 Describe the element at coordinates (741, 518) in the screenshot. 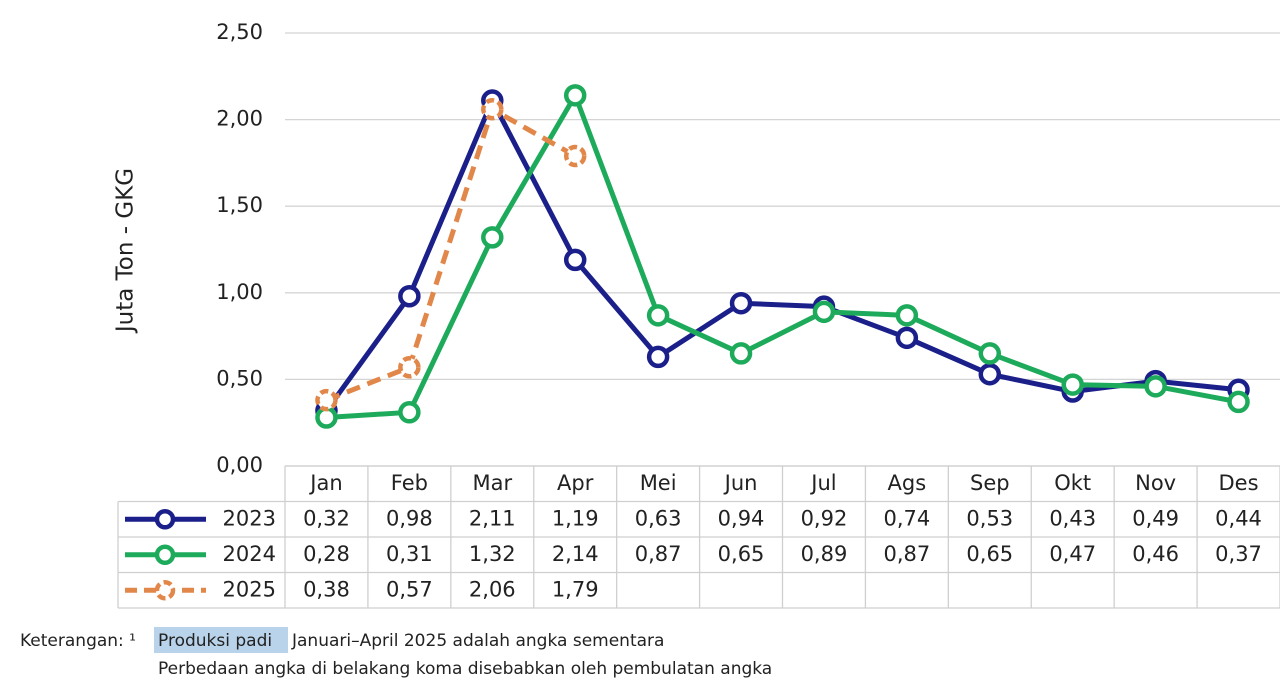

I see `data-label: 0,94` at that location.